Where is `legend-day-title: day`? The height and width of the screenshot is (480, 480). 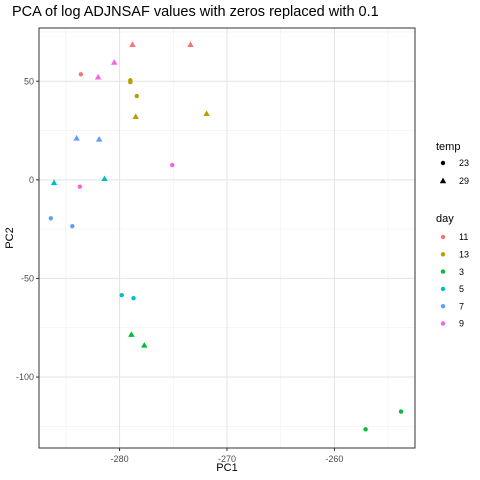
legend-day-title: day is located at coordinates (445, 219).